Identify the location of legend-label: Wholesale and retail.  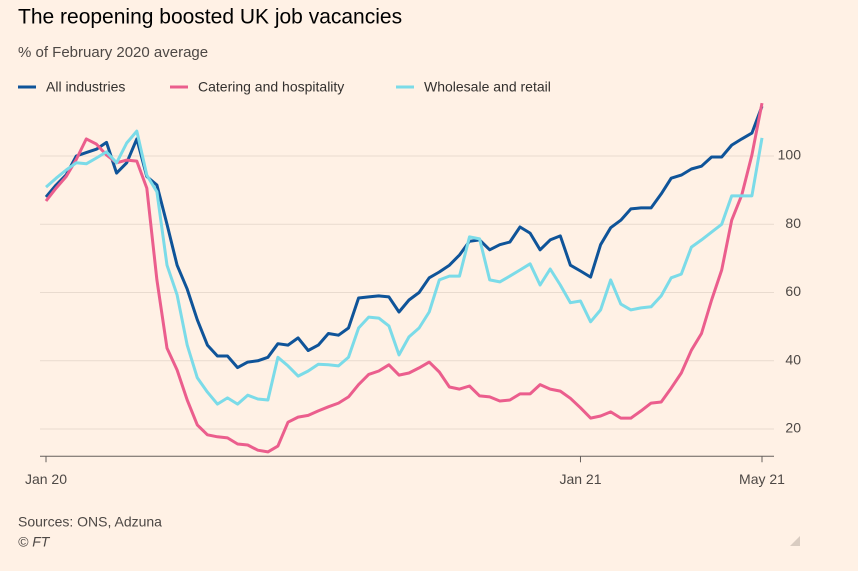
(487, 87).